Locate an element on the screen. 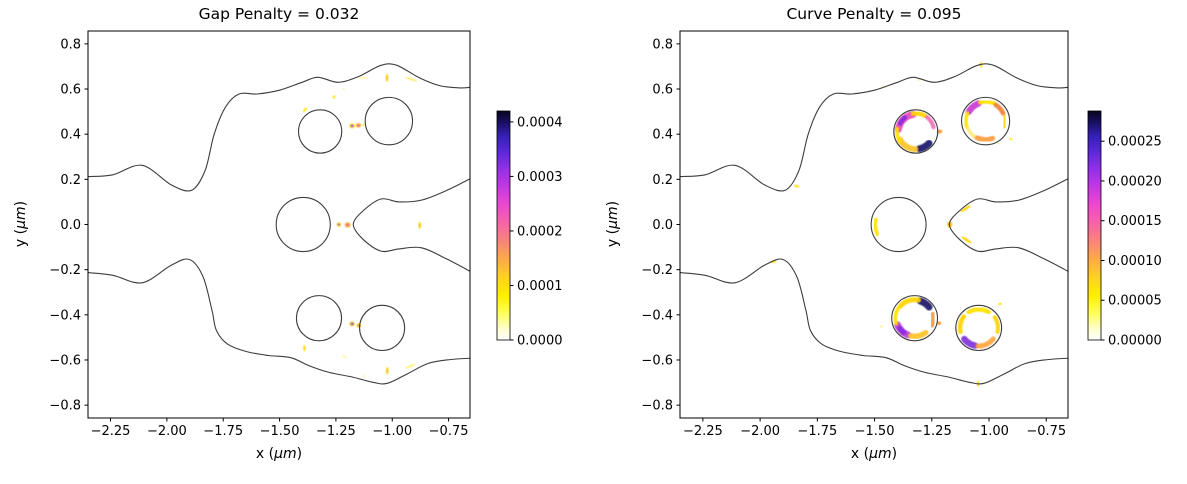 This screenshot has height=484, width=1187. x-axis-label-right: x (μm) is located at coordinates (874, 454).